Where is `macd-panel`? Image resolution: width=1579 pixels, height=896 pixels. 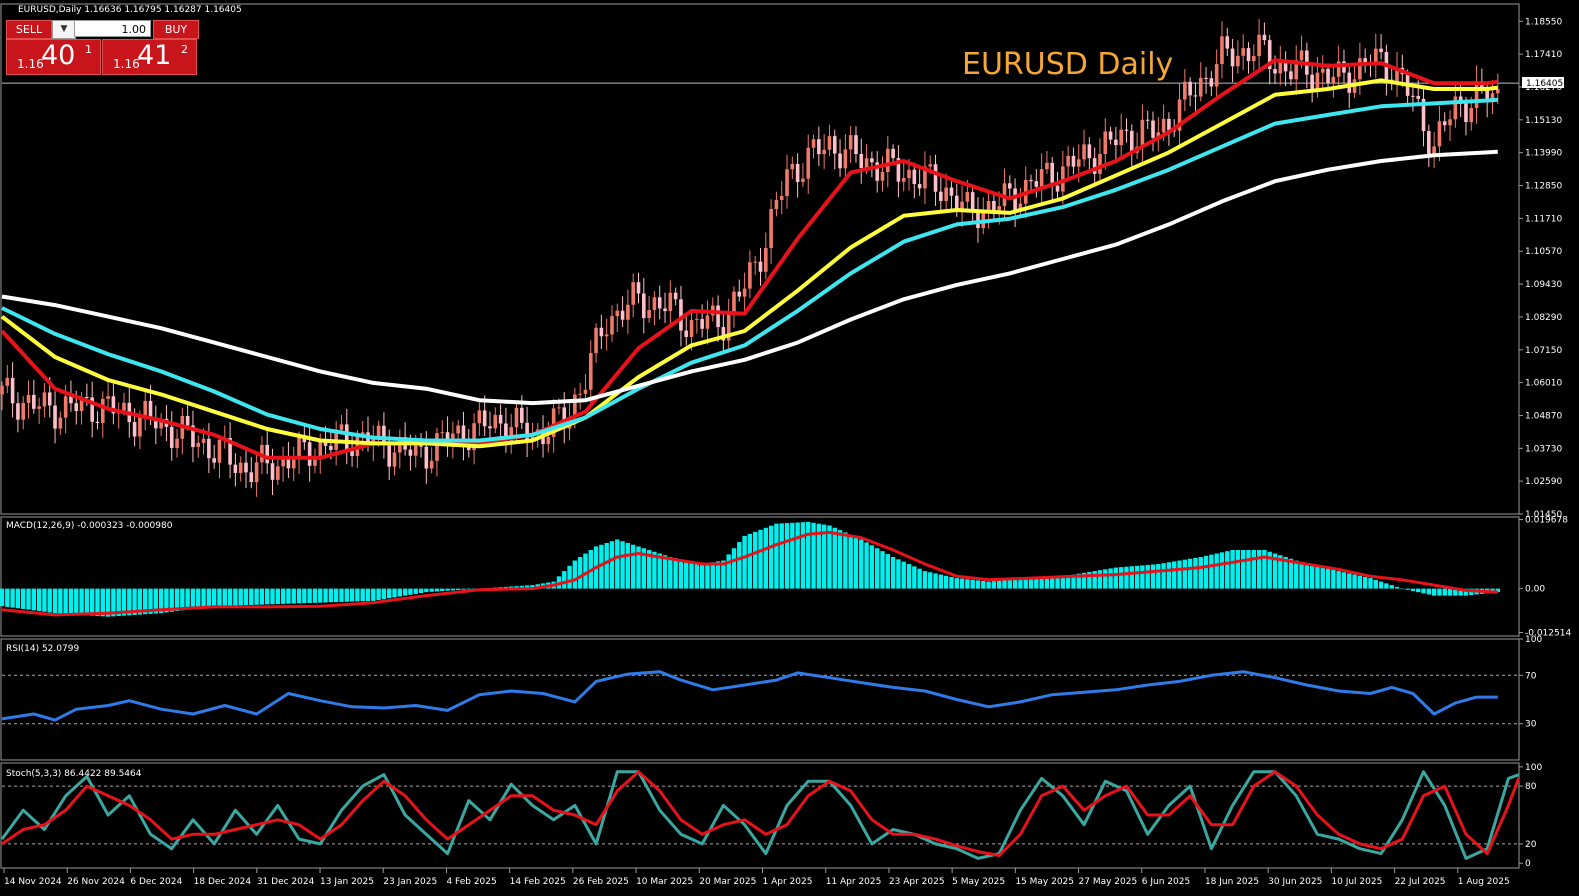 macd-panel is located at coordinates (750, 569).